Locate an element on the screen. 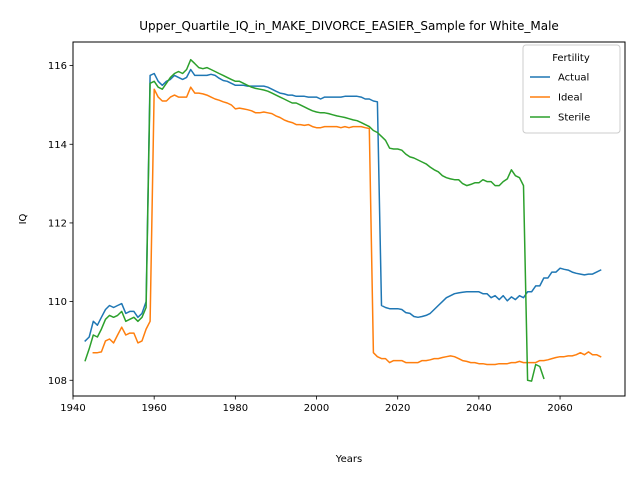 The height and width of the screenshot is (480, 640). x-axis-label: Years is located at coordinates (348, 459).